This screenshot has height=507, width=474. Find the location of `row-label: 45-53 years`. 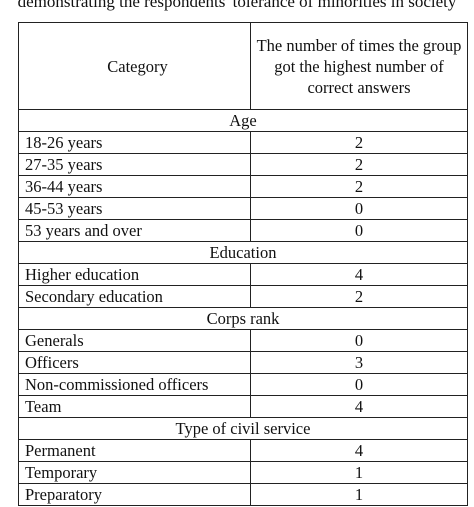

row-label: 45-53 years is located at coordinates (134, 208).